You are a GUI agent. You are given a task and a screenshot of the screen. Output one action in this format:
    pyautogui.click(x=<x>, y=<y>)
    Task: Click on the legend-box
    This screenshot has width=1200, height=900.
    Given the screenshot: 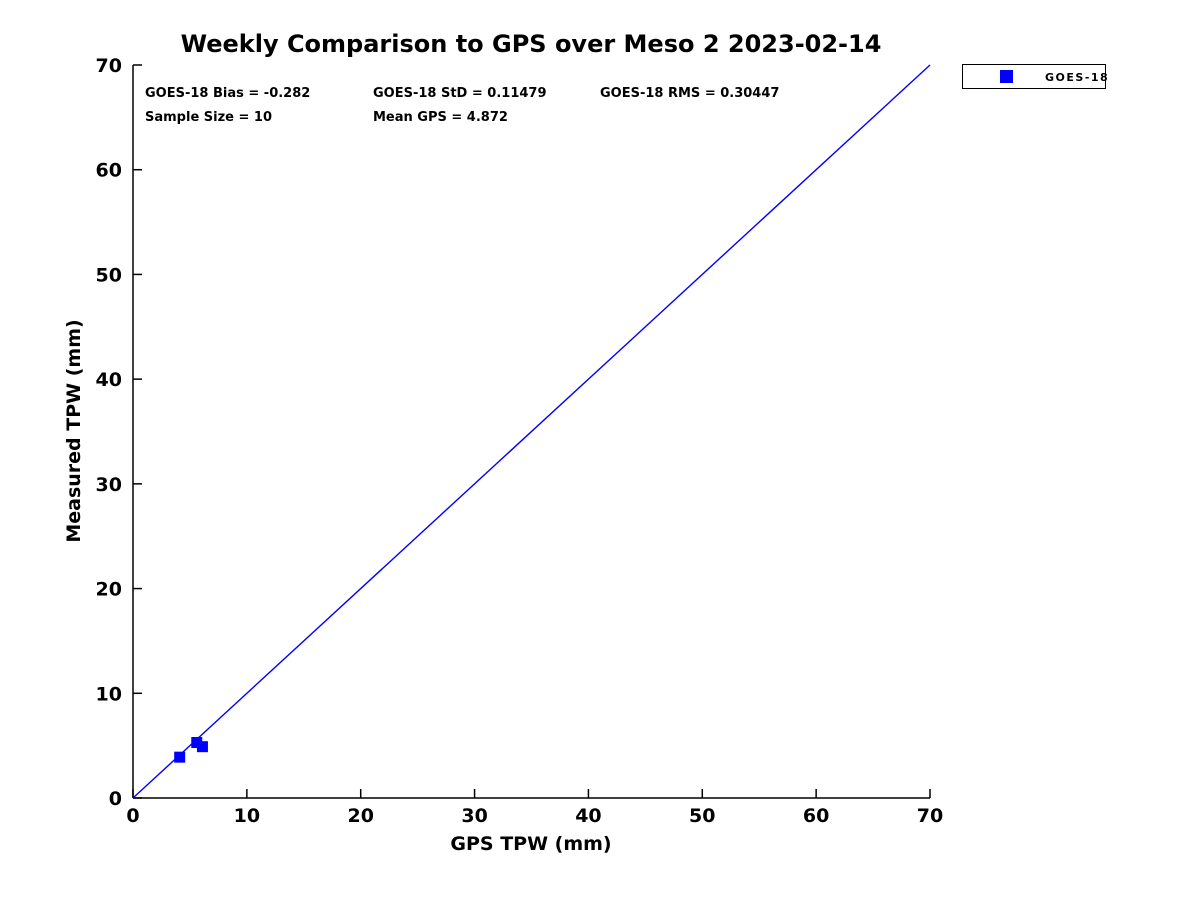 What is the action you would take?
    pyautogui.click(x=1034, y=76)
    